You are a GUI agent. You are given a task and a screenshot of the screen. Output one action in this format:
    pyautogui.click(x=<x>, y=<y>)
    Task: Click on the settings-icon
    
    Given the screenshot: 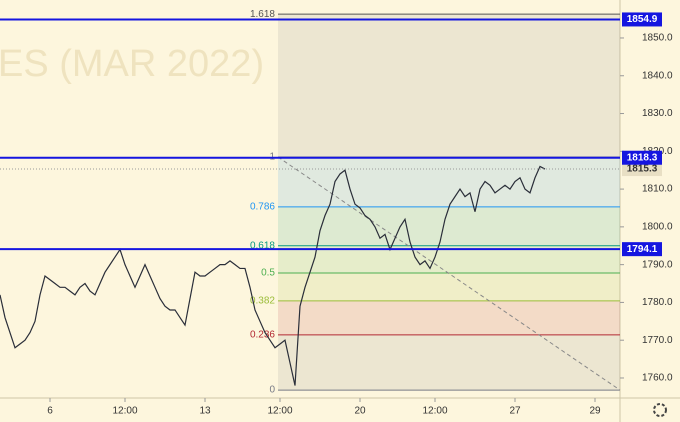 What is the action you would take?
    pyautogui.click(x=660, y=410)
    